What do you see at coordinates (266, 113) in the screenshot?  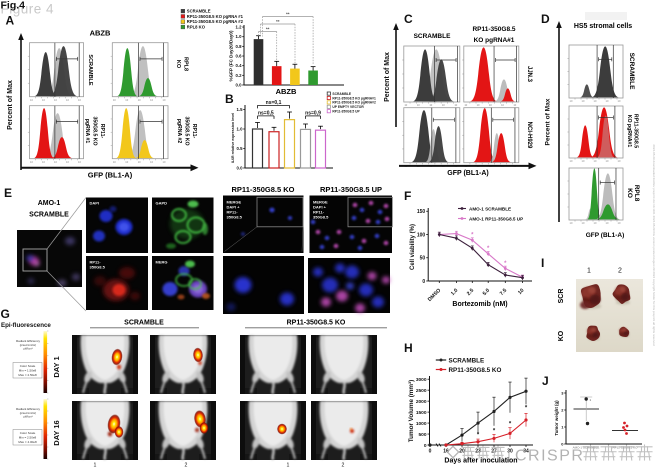 I see `svg-text: ns=0,5` at bounding box center [266, 113].